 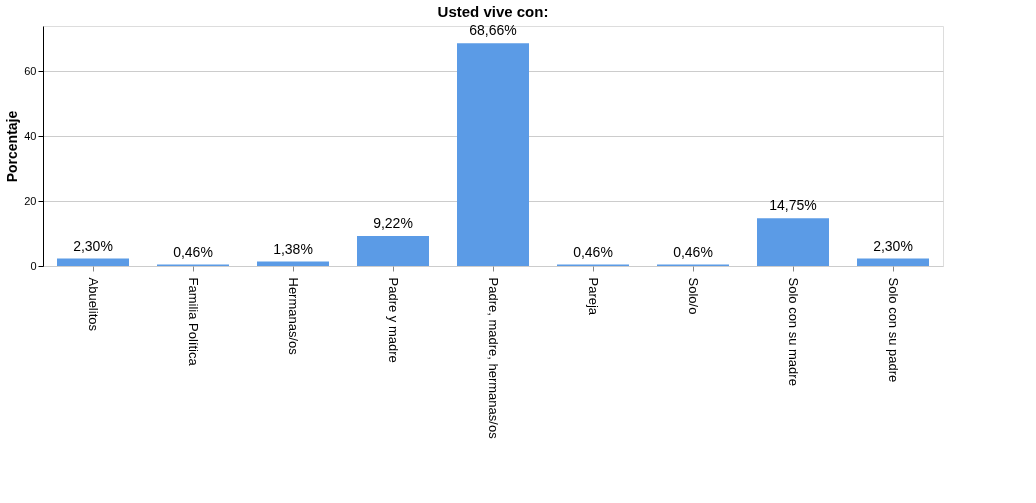 What do you see at coordinates (493, 12) in the screenshot?
I see `chart-title: Usted vive con:` at bounding box center [493, 12].